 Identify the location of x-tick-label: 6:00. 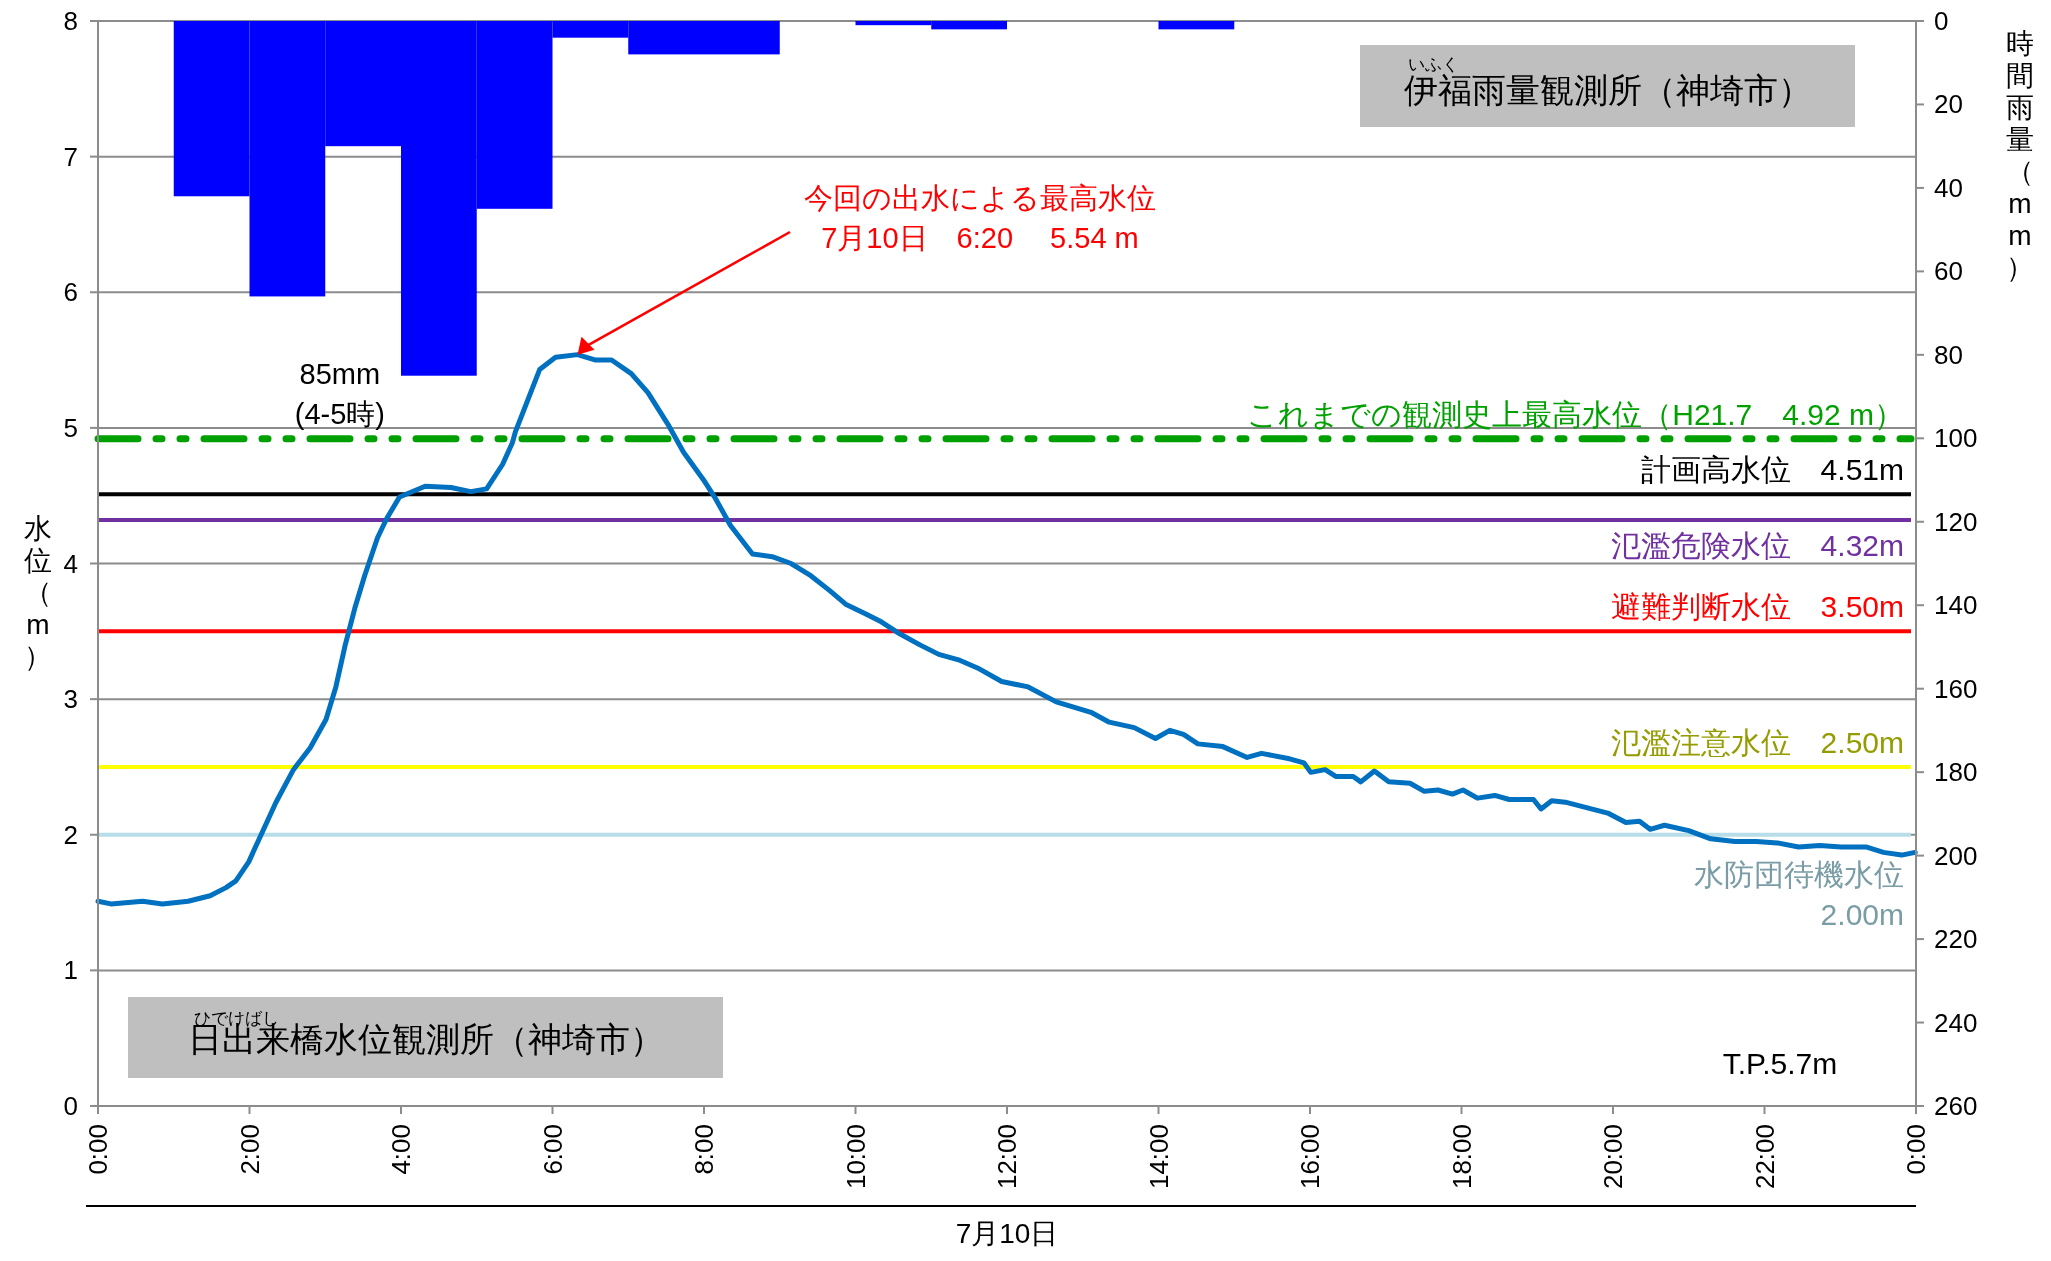
(552, 1149).